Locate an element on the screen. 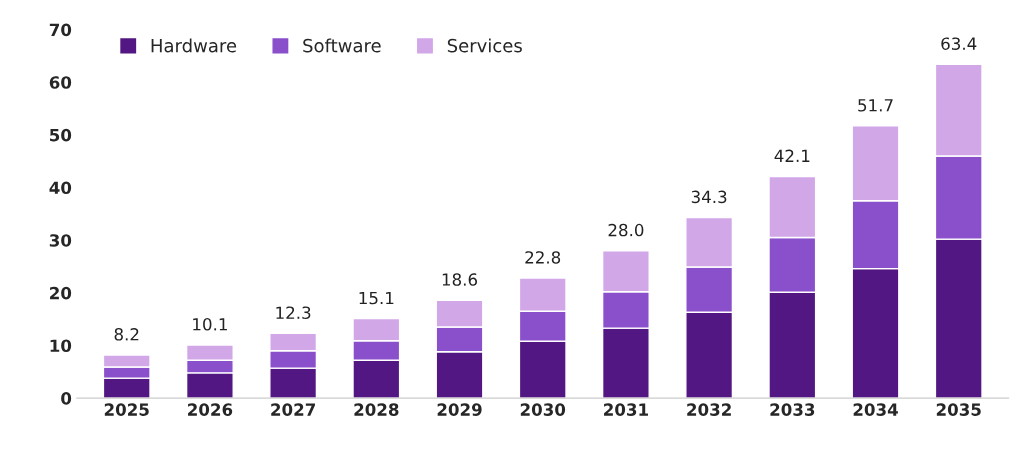 This screenshot has width=1024, height=455. x-tick-label: 2029 is located at coordinates (459, 409).